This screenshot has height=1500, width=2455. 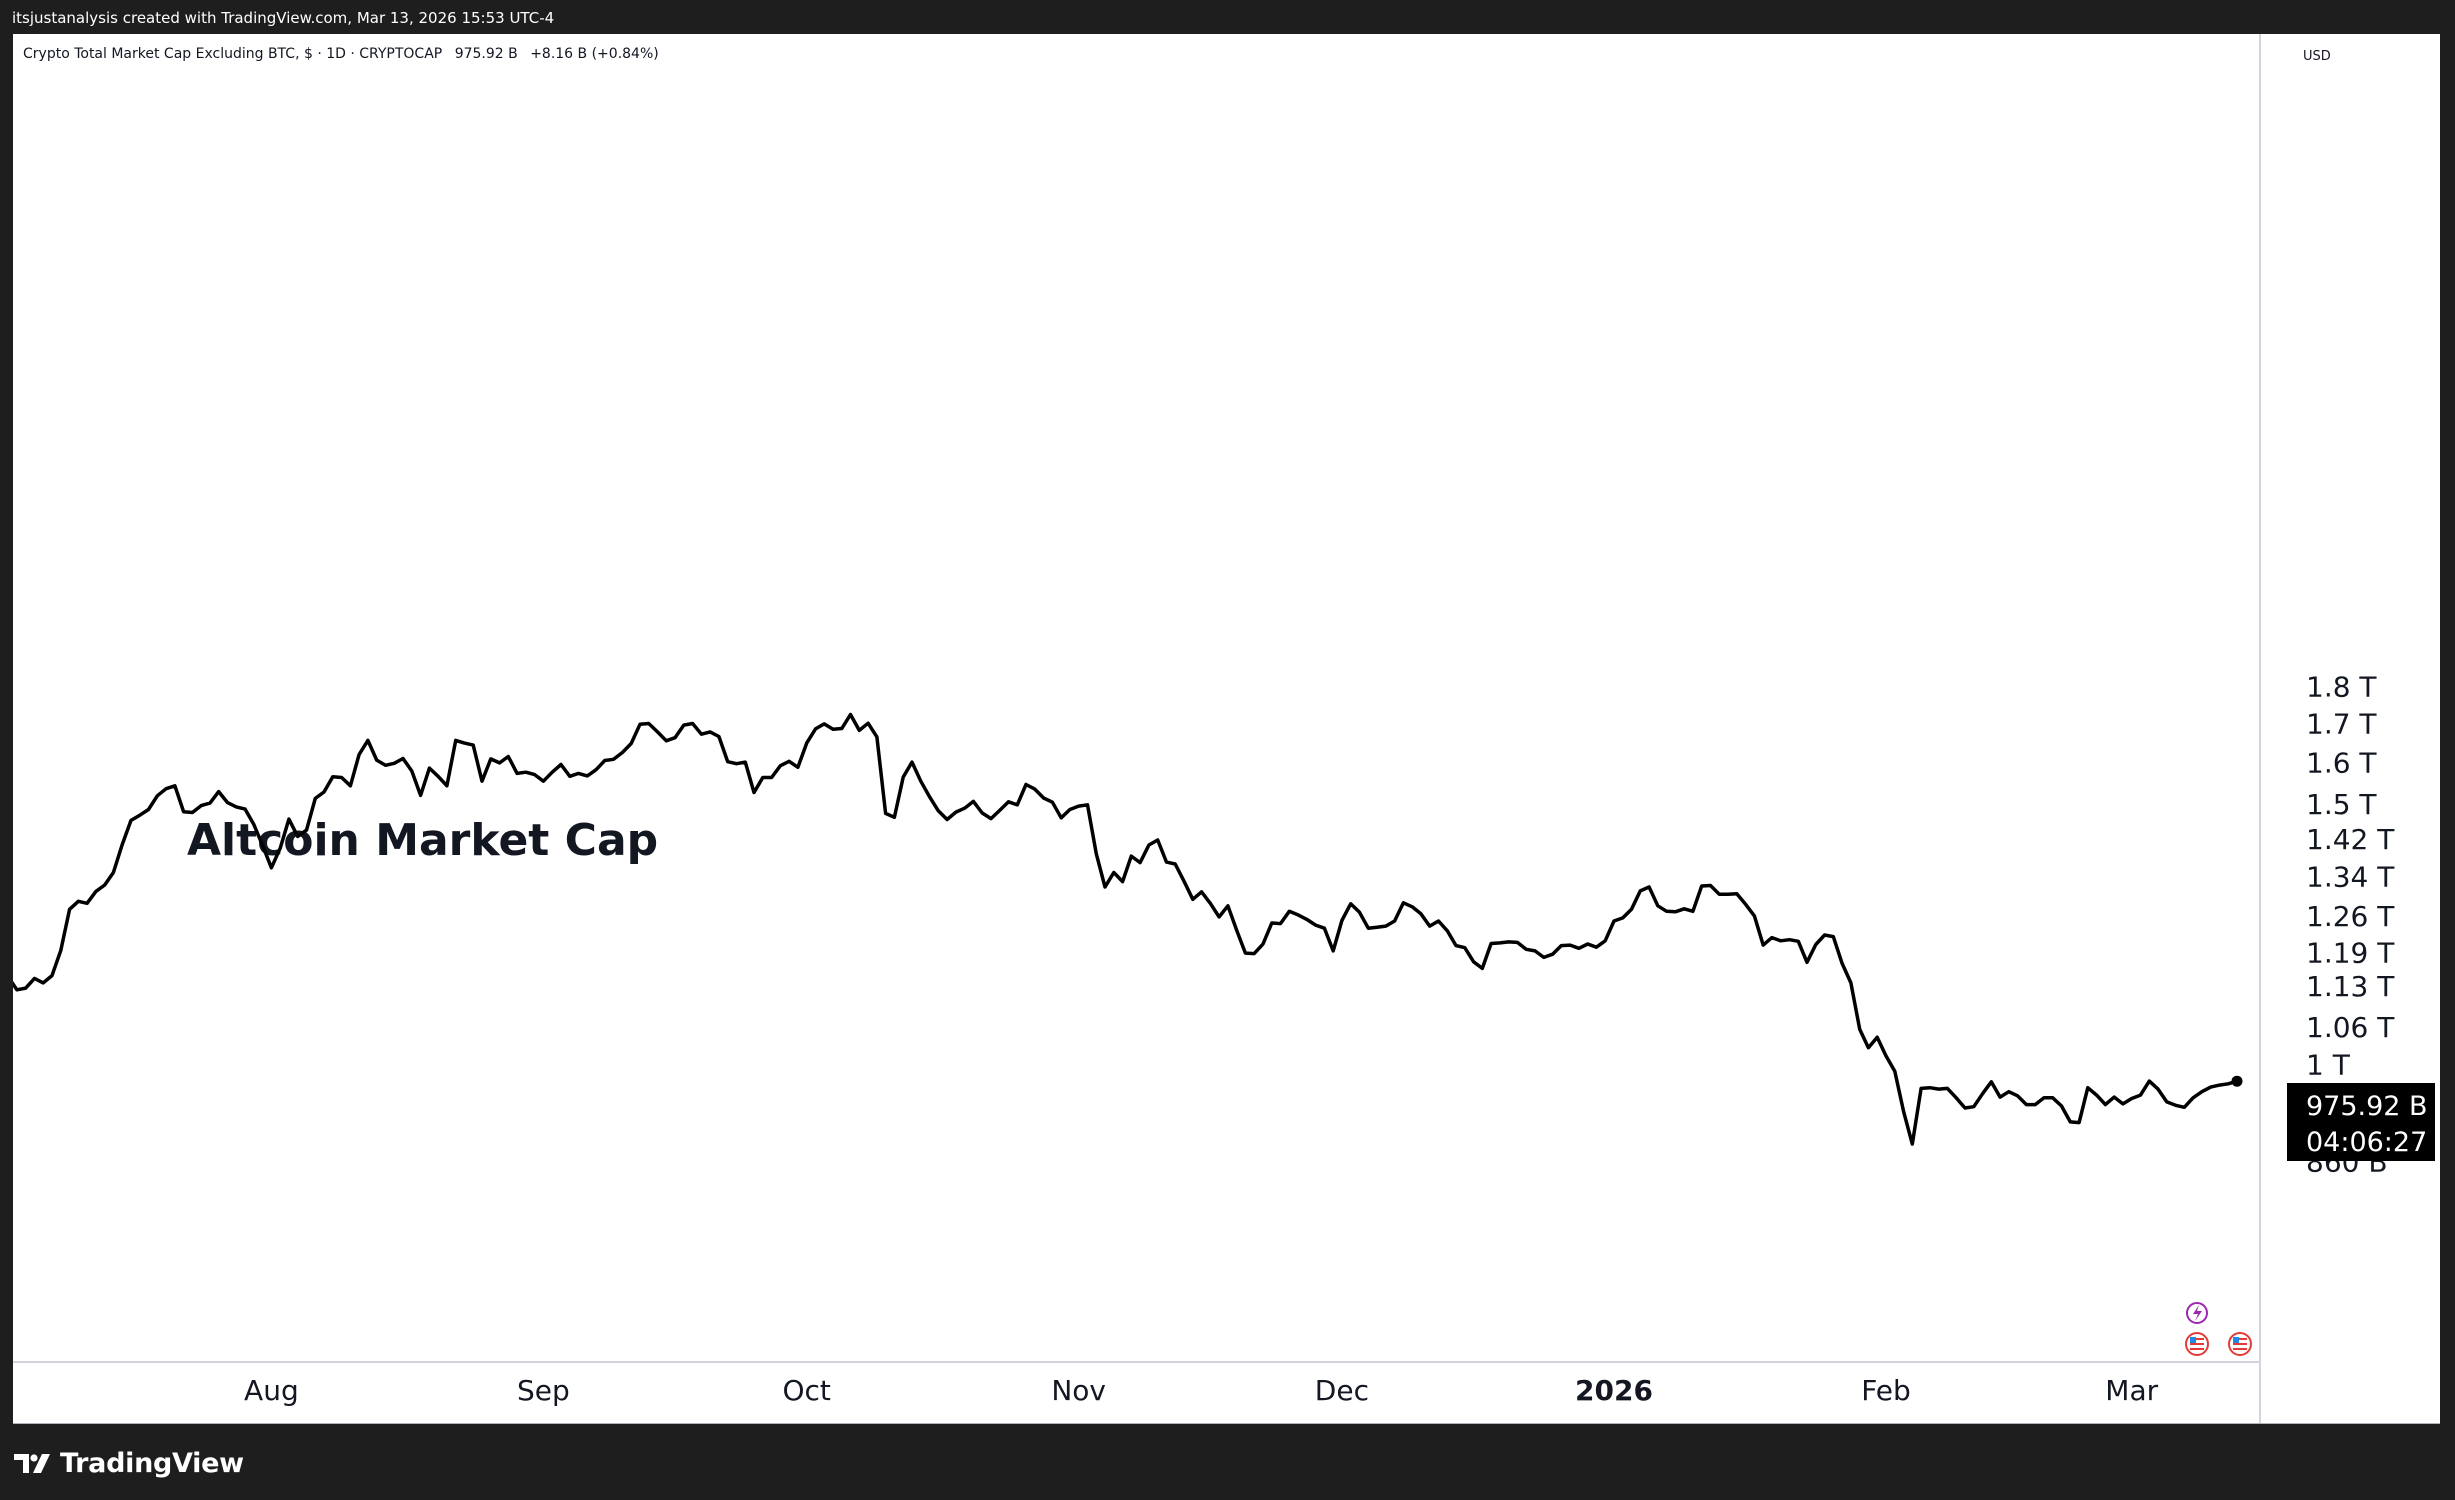 What do you see at coordinates (543, 1390) in the screenshot?
I see `x-tick-label: Sep` at bounding box center [543, 1390].